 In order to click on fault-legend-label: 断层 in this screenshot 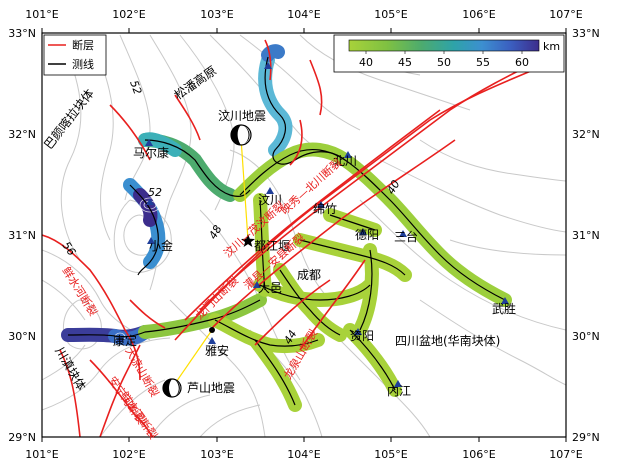, I will do `click(83, 45)`.